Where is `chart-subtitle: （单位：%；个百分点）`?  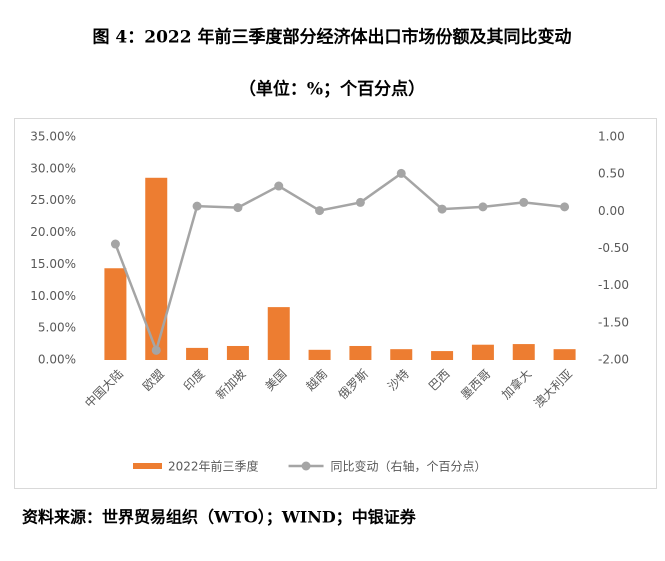 chart-subtitle: （单位：%；个百分点） is located at coordinates (332, 89).